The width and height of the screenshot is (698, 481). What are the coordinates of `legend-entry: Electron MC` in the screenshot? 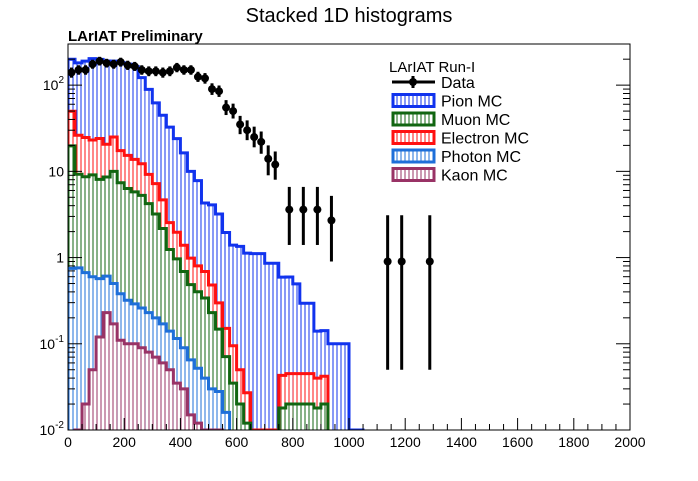 It's located at (460, 139).